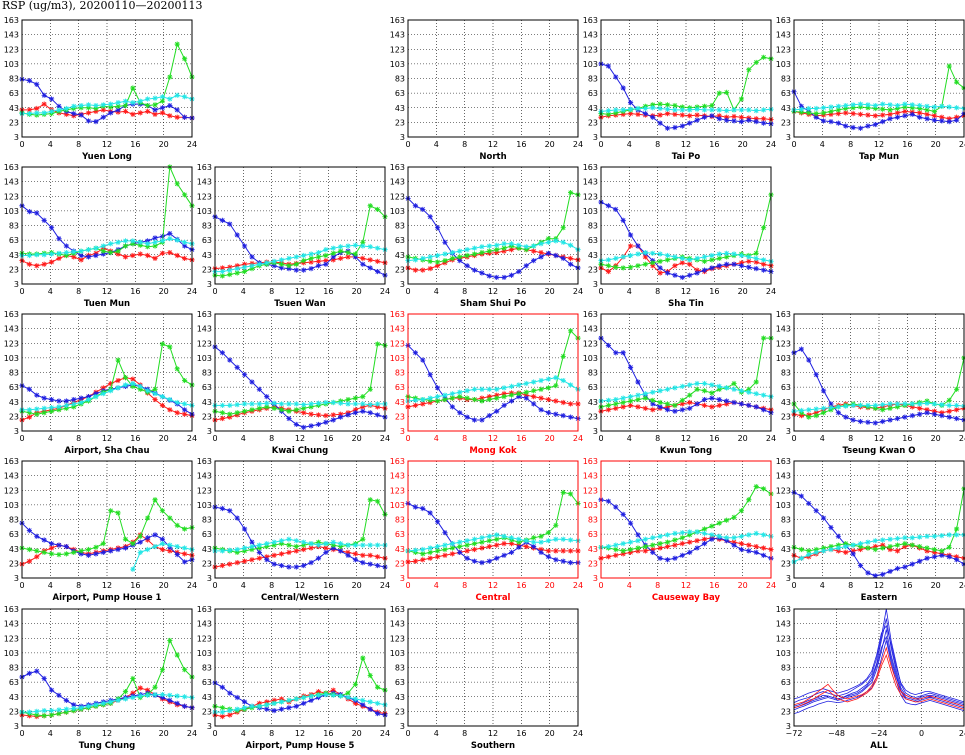 Image resolution: width=965 pixels, height=755 pixels. What do you see at coordinates (590, 64) in the screenshot?
I see `y-tick-label: 103` at bounding box center [590, 64].